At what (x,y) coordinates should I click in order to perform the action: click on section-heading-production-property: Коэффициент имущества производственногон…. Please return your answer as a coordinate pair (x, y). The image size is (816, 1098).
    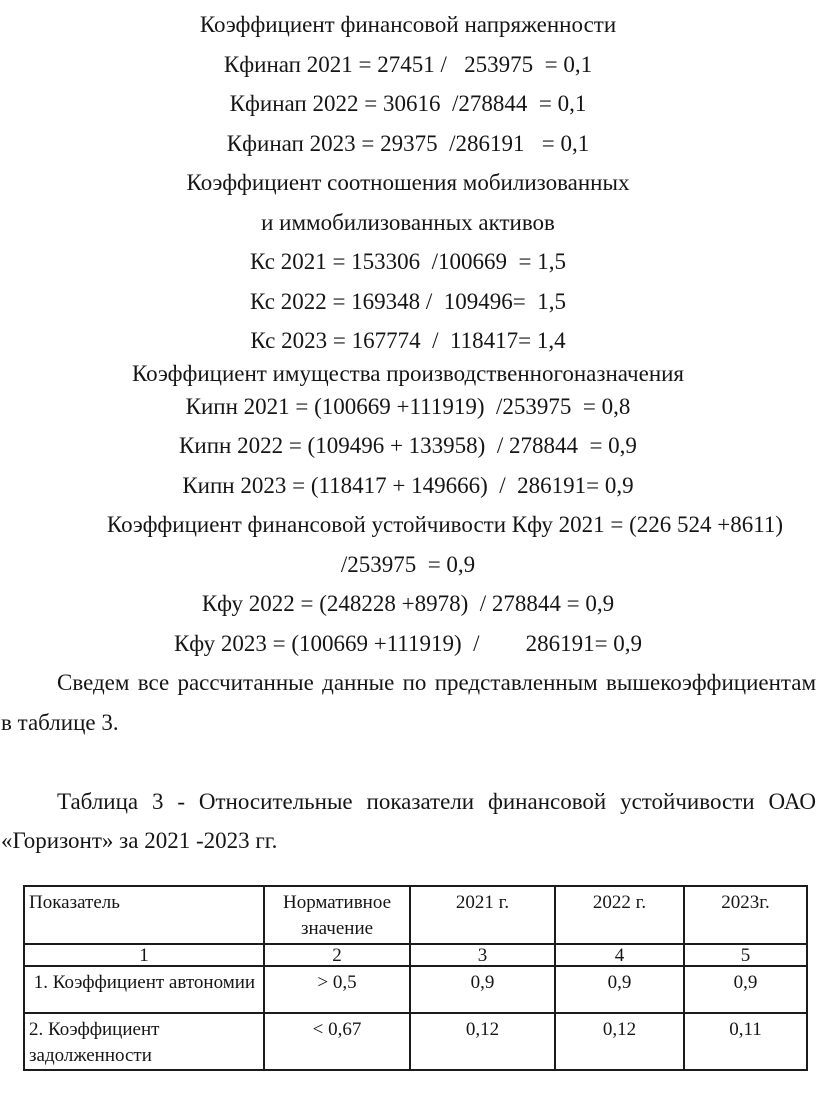
    Looking at the image, I should click on (408, 373).